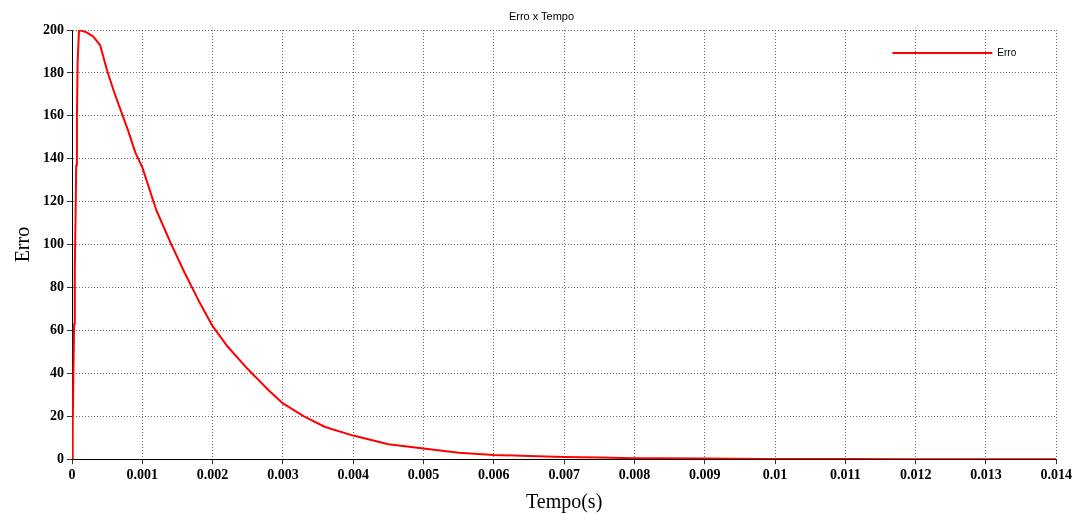 The width and height of the screenshot is (1083, 527). Describe the element at coordinates (53, 158) in the screenshot. I see `y-tick-label: 140` at that location.